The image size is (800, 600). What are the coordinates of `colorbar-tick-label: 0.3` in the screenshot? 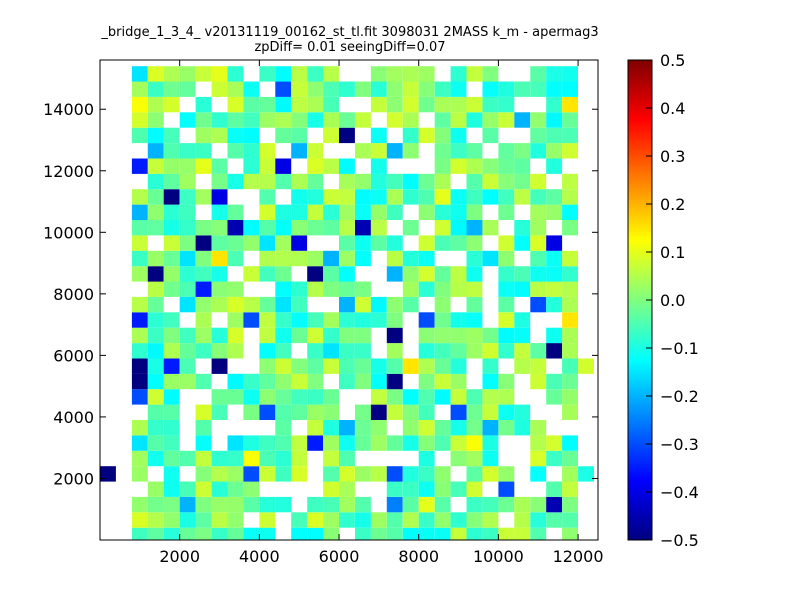 It's located at (672, 156).